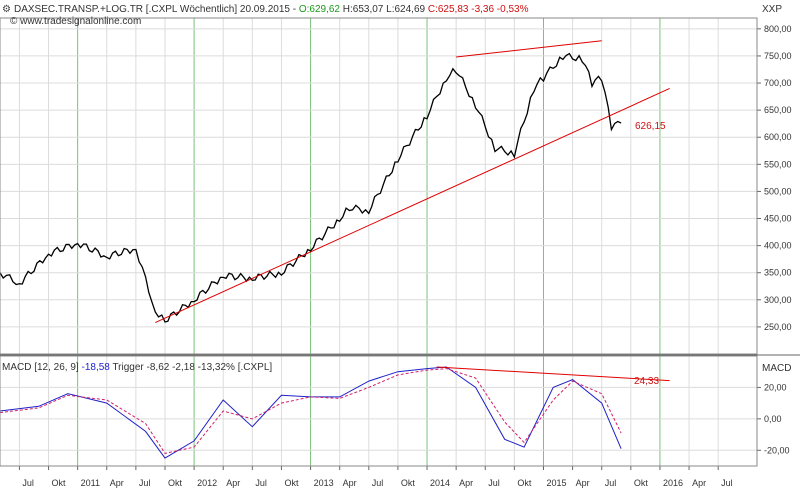 This screenshot has width=800, height=497. I want to click on macd-series-line, so click(311, 412).